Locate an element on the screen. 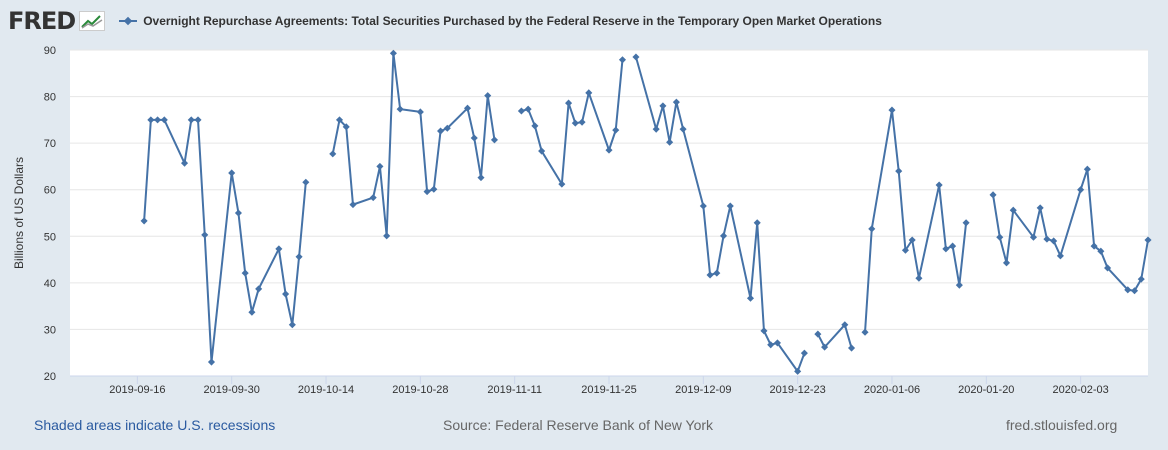 The width and height of the screenshot is (1168, 450). x-tick-label: 2019-09-16 is located at coordinates (137, 390).